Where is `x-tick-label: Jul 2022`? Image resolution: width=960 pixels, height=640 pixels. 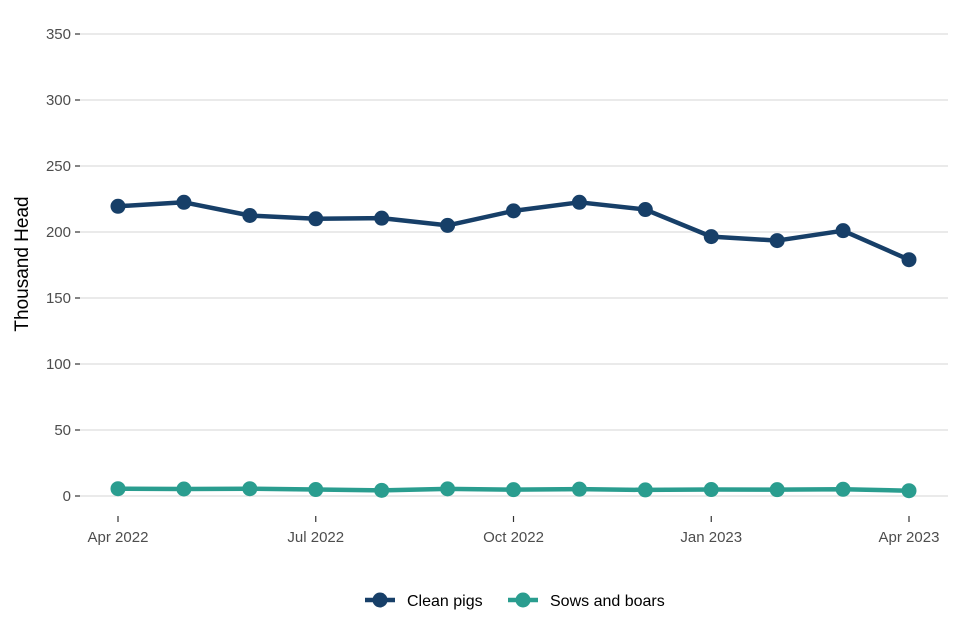
x-tick-label: Jul 2022 is located at coordinates (315, 537).